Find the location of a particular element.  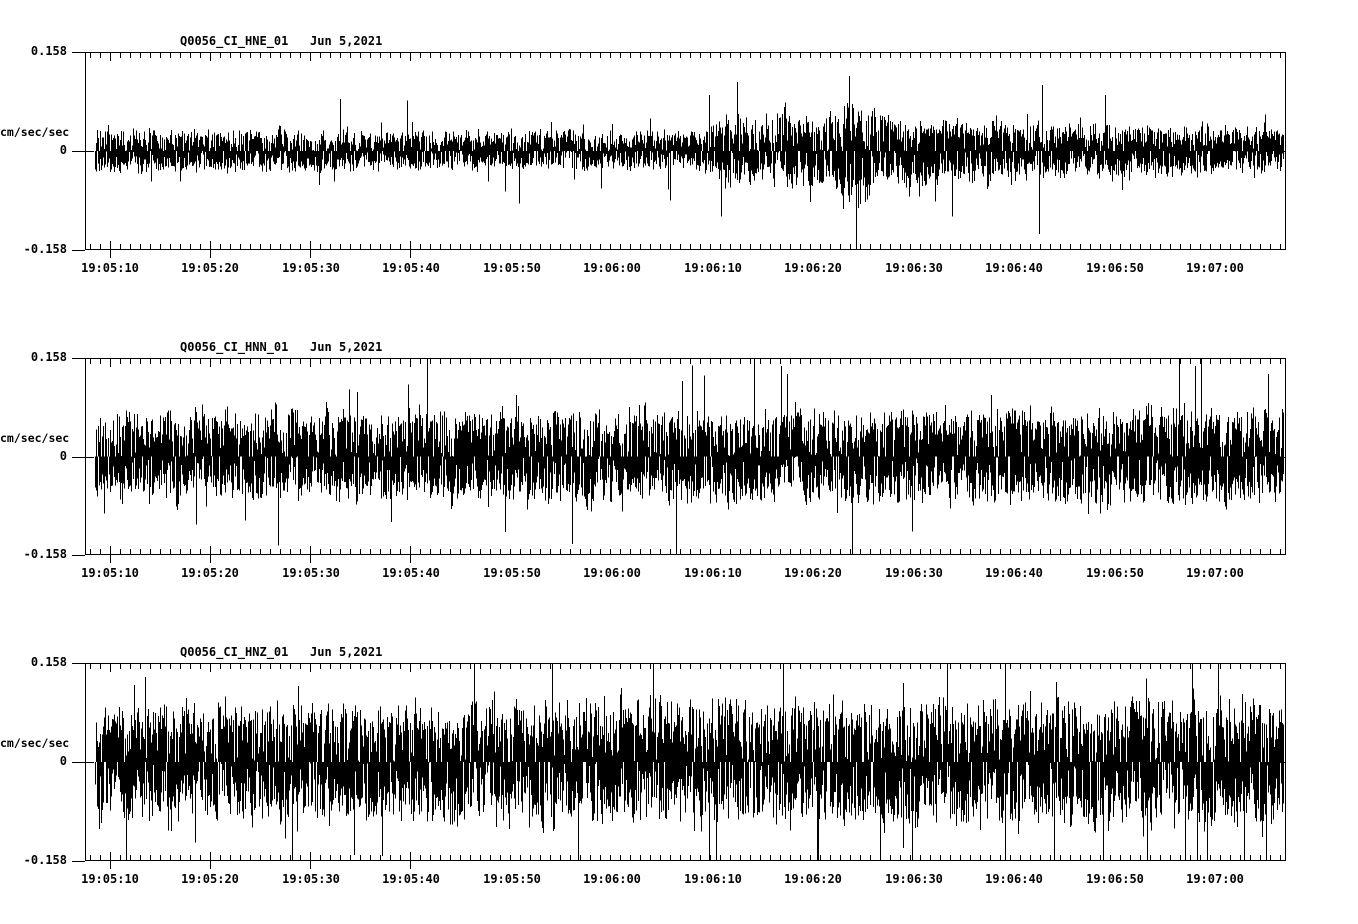

zero-line-tick is located at coordinates (89, 152).